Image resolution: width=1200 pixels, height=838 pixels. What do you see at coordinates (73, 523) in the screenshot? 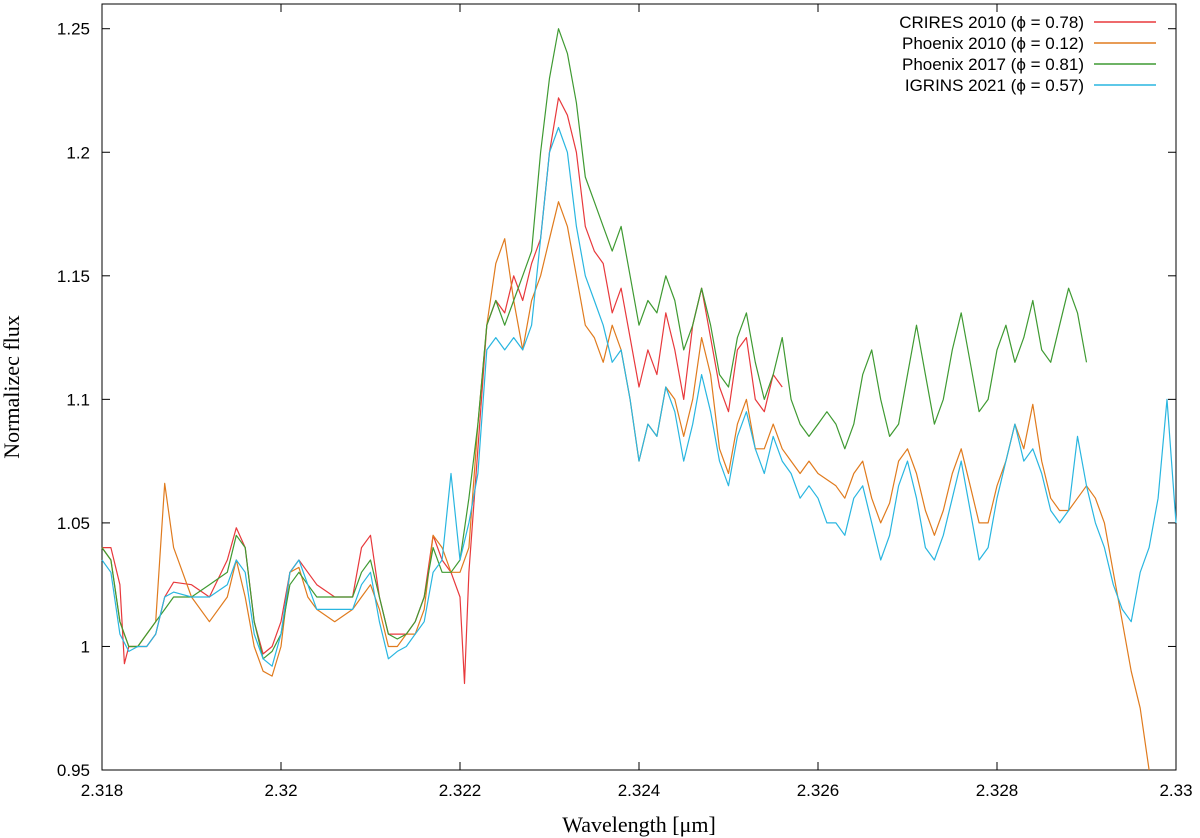
I see `y-tick-label: 1.05` at bounding box center [73, 523].